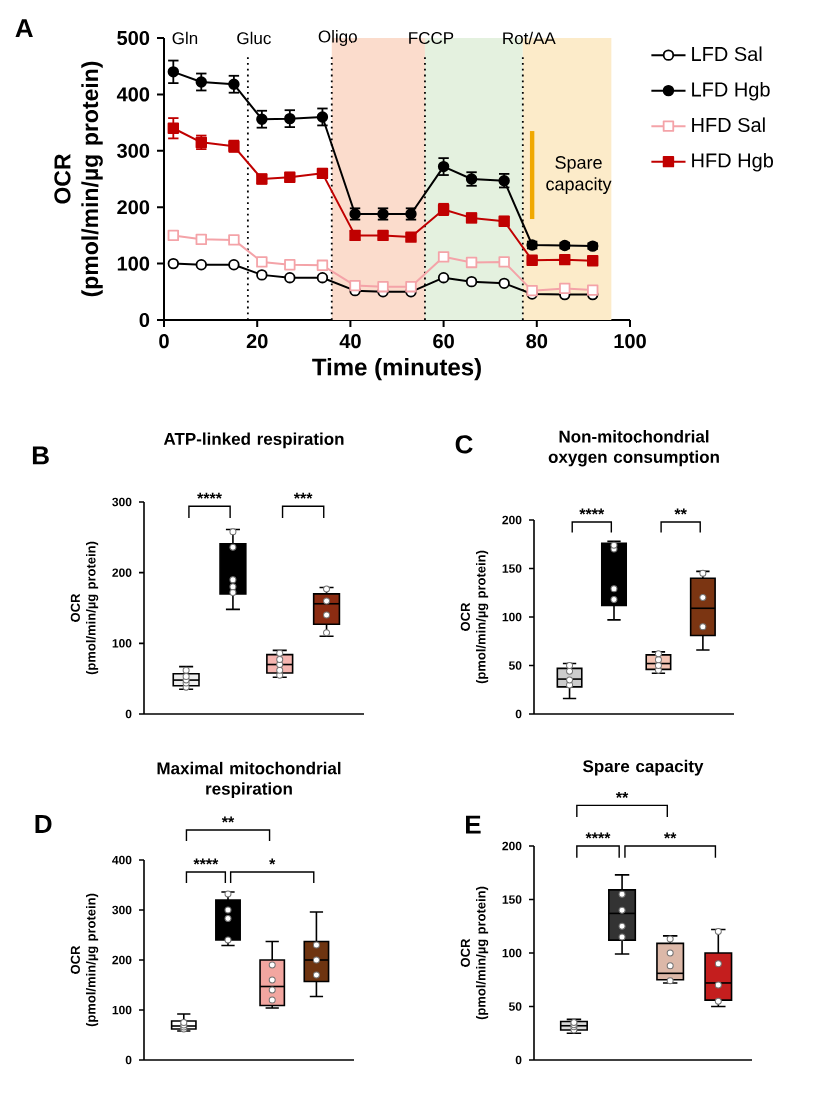  Describe the element at coordinates (185, 38) in the screenshot. I see `annotation: Gln` at that location.